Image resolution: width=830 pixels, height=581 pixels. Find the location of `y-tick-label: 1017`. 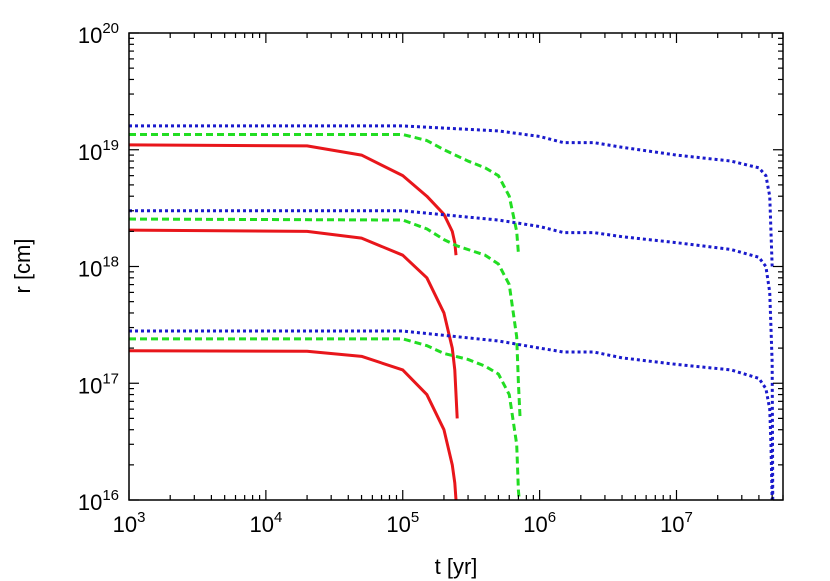

y-tick-label: 1017 is located at coordinates (98, 384).